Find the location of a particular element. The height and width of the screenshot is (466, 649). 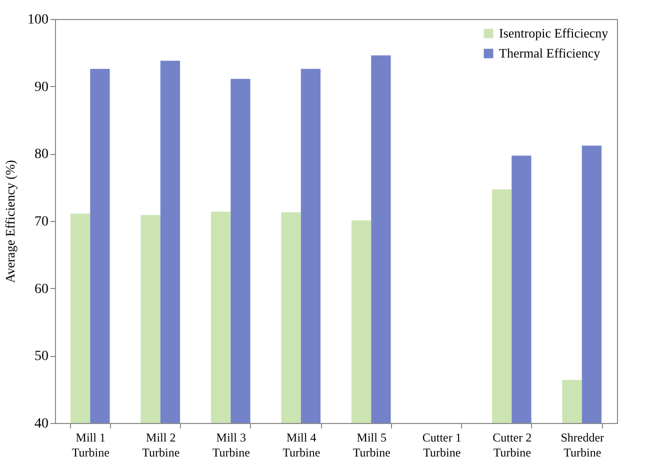

x-tick-label: Mill 5 Turbine is located at coordinates (371, 445).